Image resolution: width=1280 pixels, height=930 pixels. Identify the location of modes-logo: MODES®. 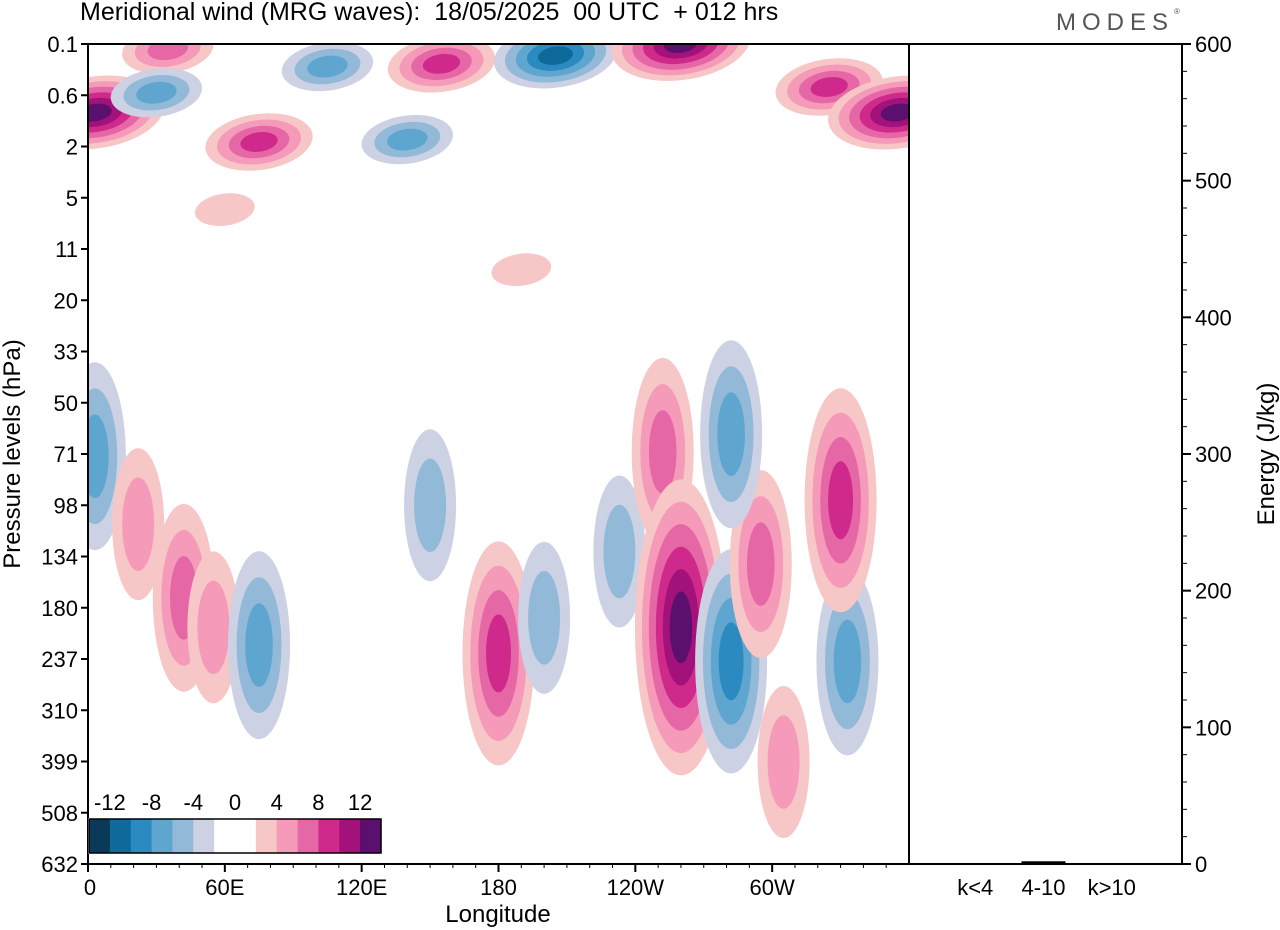
(1118, 21).